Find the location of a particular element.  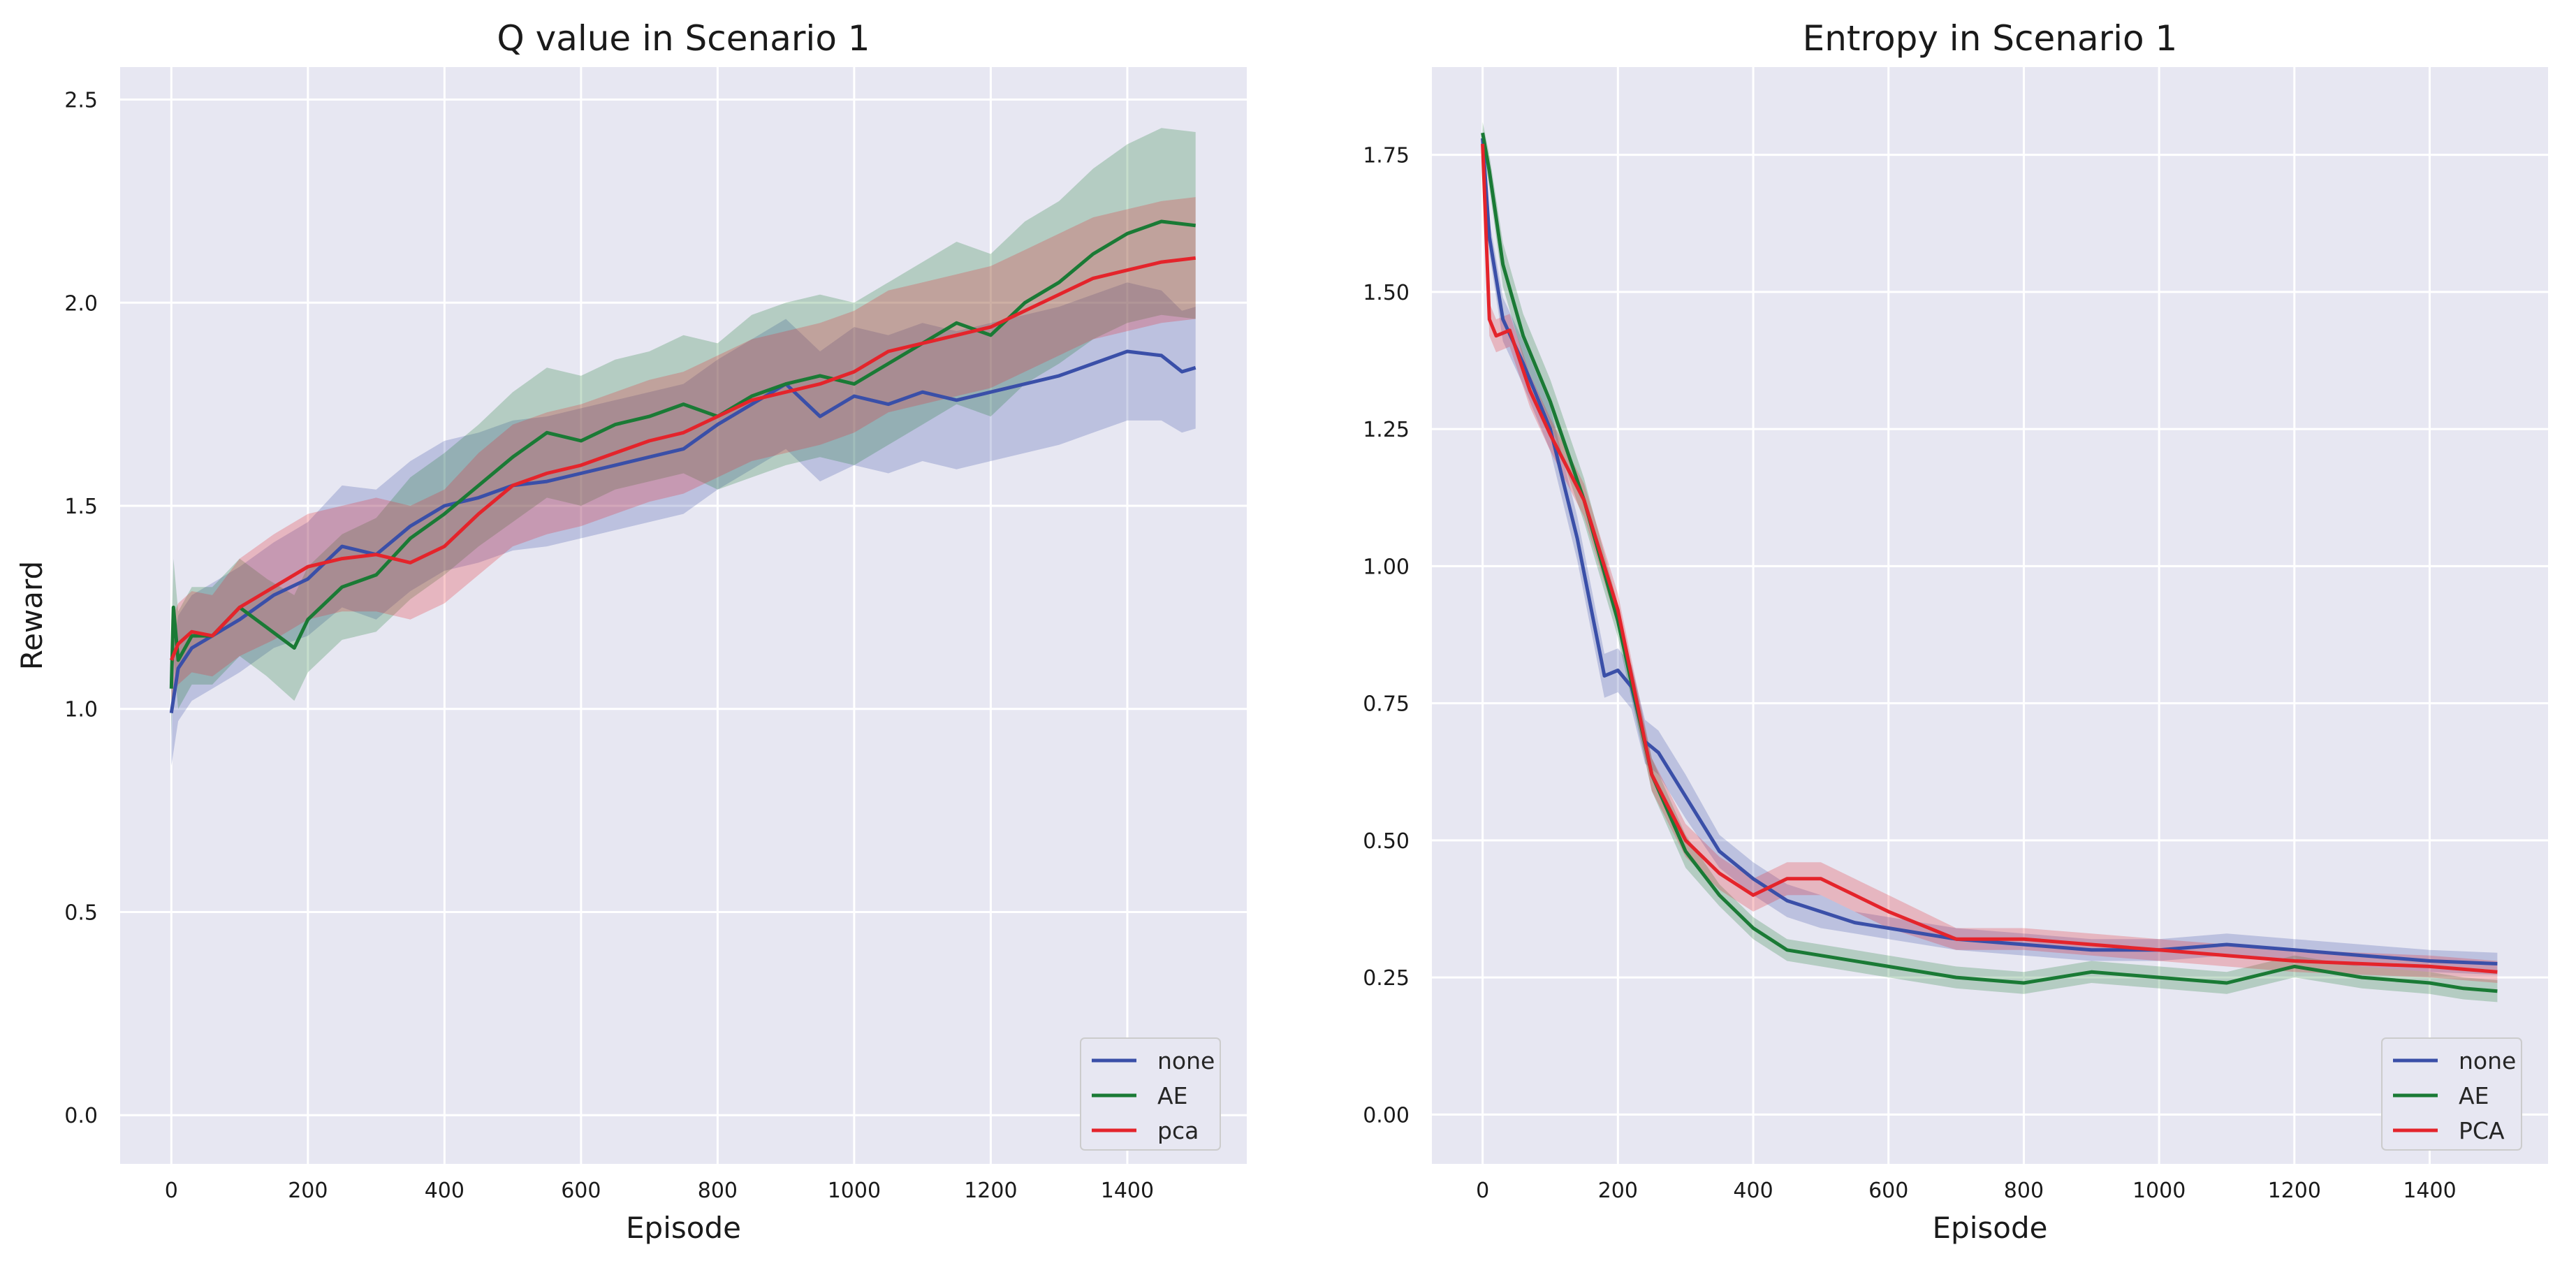

chart-title: Entropy in Scenario 1 is located at coordinates (1991, 38).